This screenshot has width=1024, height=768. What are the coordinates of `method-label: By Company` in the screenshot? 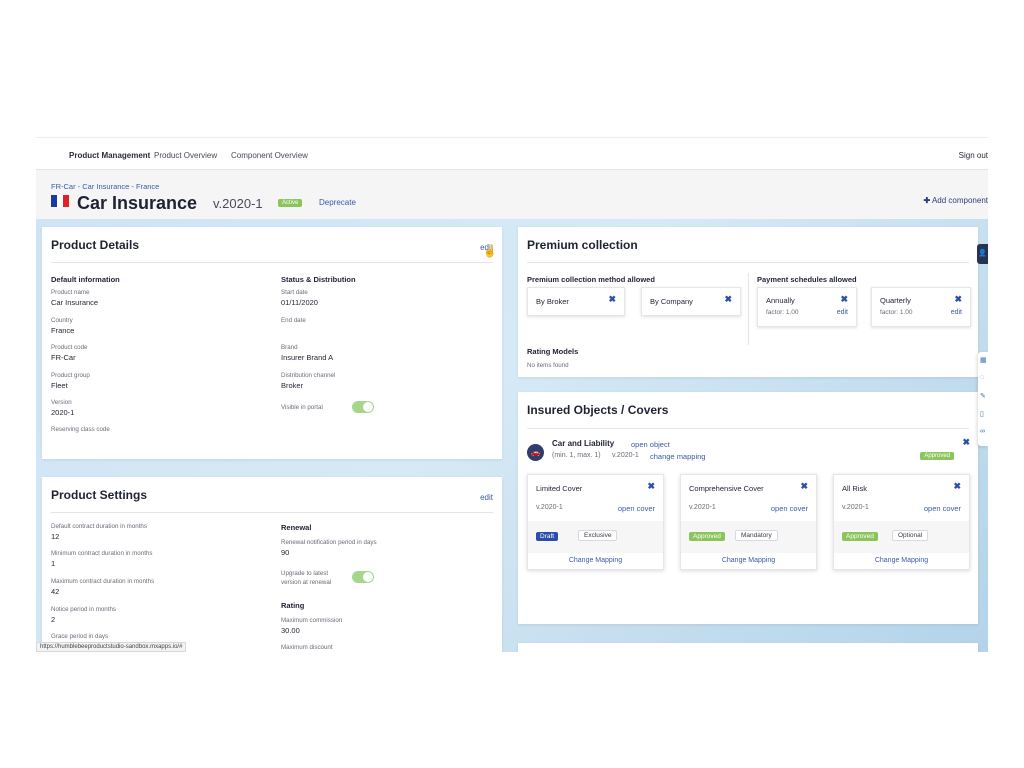 It's located at (671, 301).